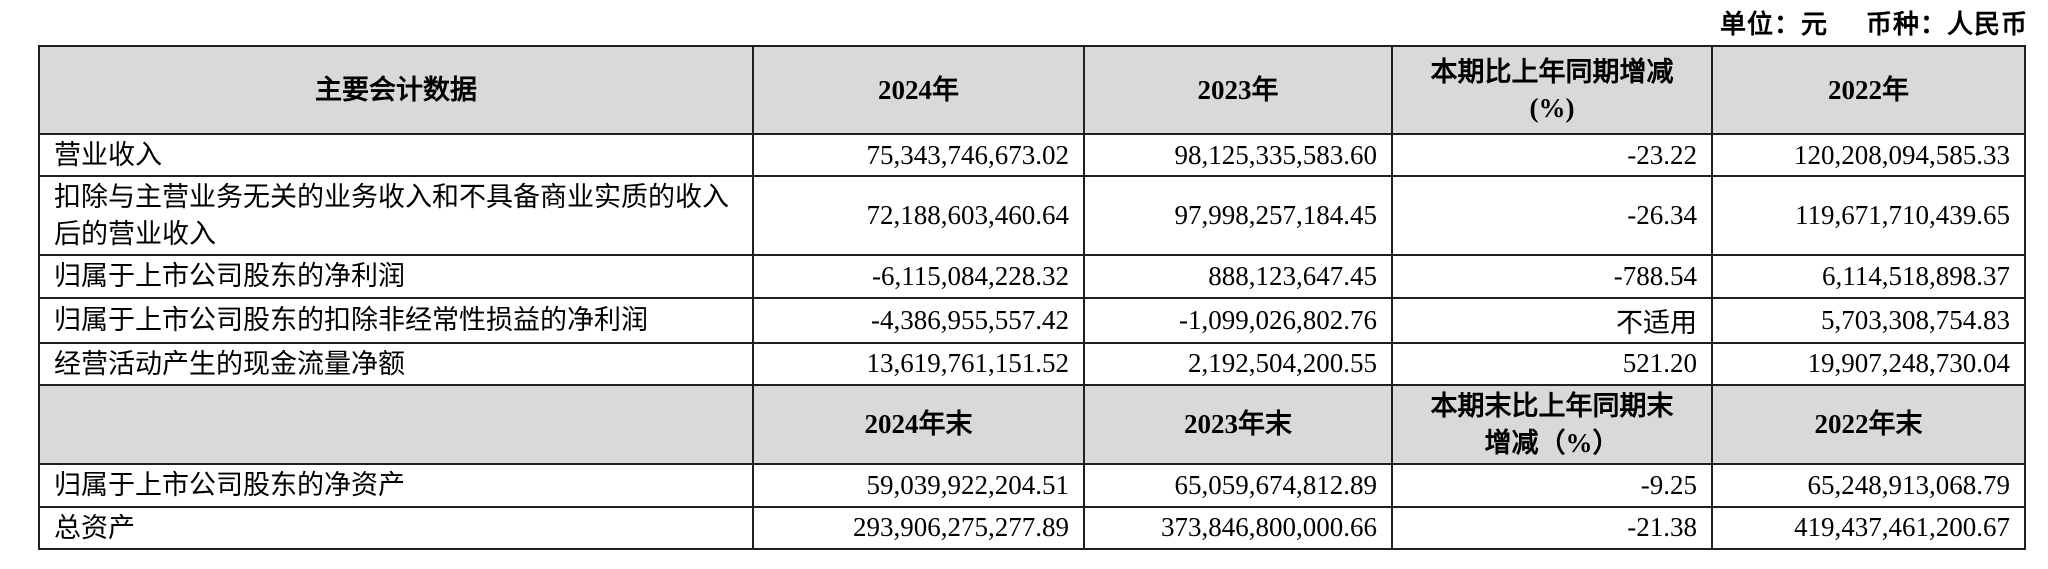 The height and width of the screenshot is (569, 2048). I want to click on value-2024: 72,188,603,460.64, so click(918, 216).